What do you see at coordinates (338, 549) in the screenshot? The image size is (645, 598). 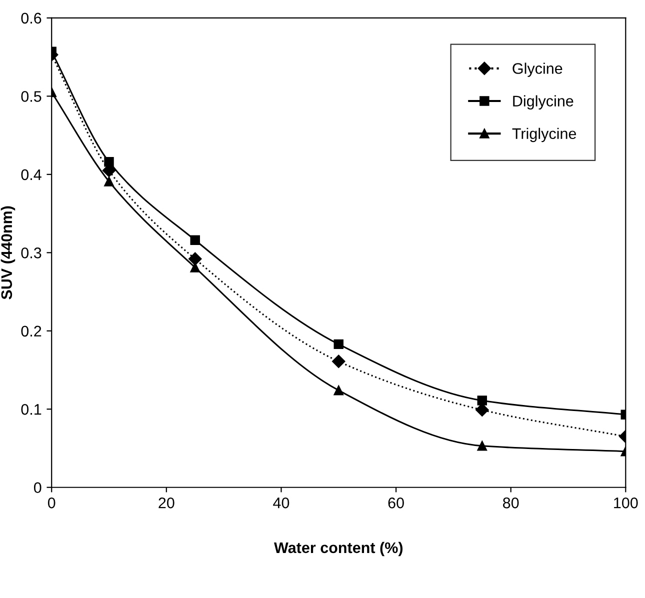 I see `x-axis-title: Water content (%)` at bounding box center [338, 549].